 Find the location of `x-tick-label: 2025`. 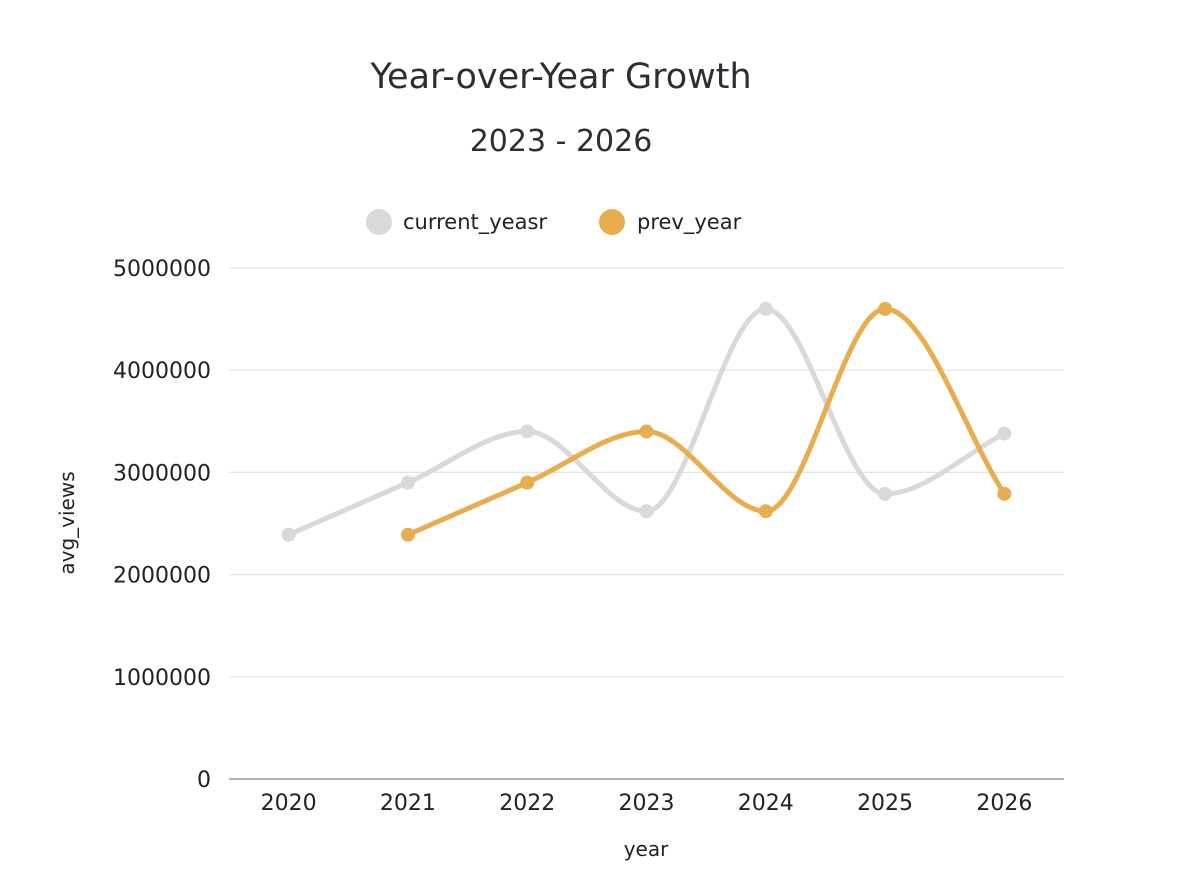

x-tick-label: 2025 is located at coordinates (885, 803).